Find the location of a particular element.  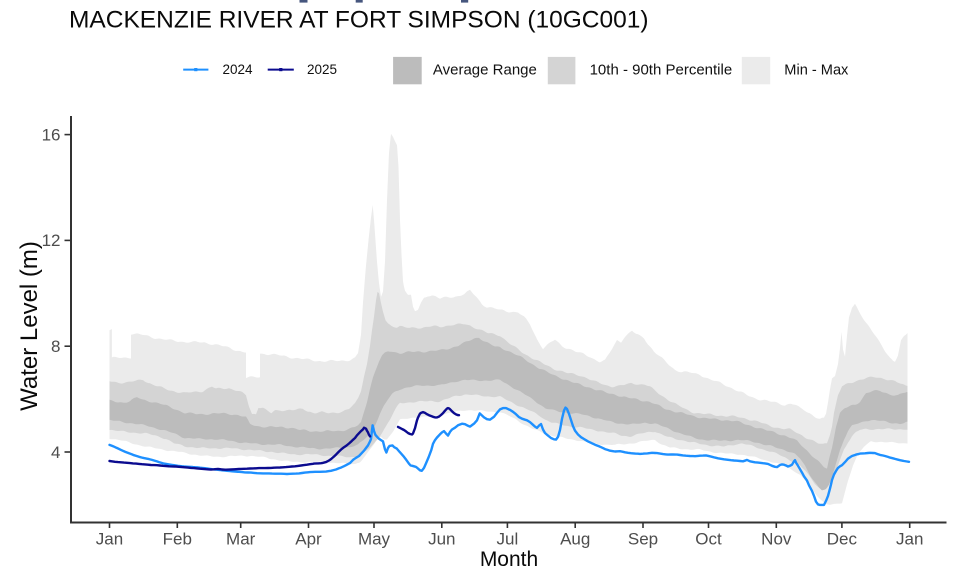

svg-text: 16 is located at coordinates (51, 134).